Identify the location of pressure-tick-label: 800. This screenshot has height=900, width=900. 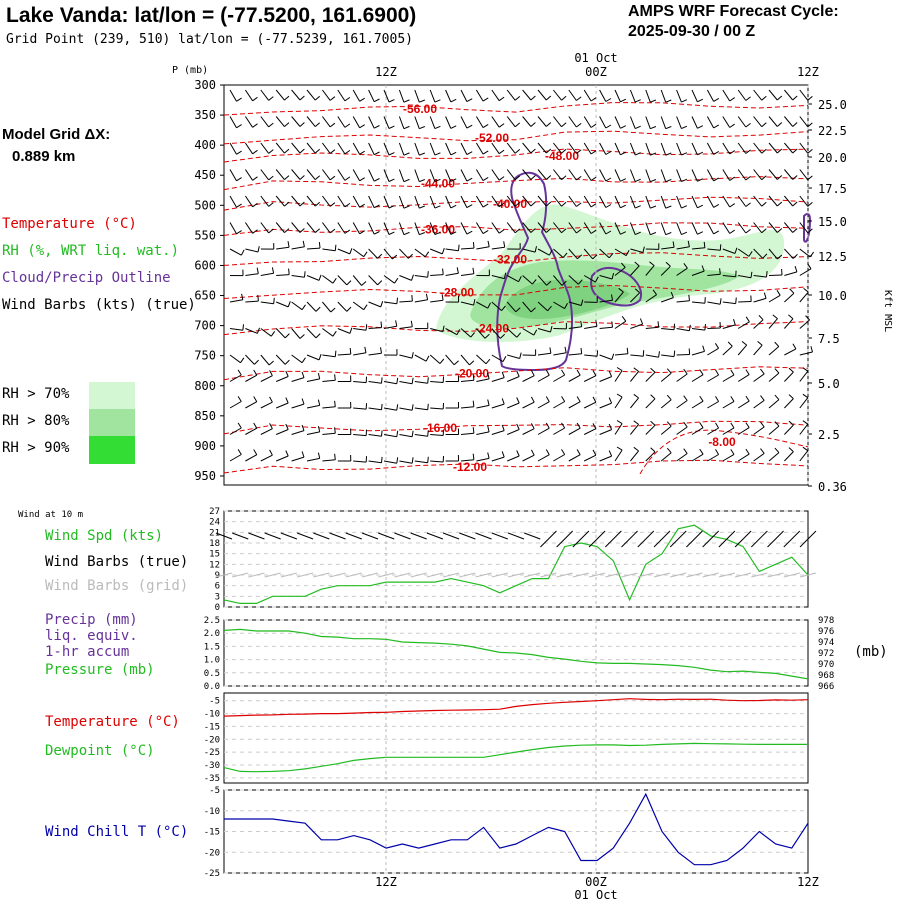
(205, 386).